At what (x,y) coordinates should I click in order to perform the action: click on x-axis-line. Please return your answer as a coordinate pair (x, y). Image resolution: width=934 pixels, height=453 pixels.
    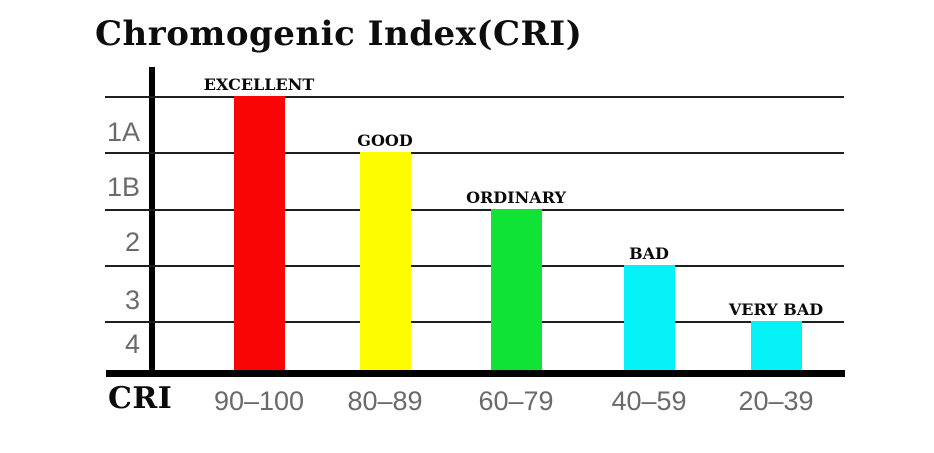
    Looking at the image, I should click on (475, 373).